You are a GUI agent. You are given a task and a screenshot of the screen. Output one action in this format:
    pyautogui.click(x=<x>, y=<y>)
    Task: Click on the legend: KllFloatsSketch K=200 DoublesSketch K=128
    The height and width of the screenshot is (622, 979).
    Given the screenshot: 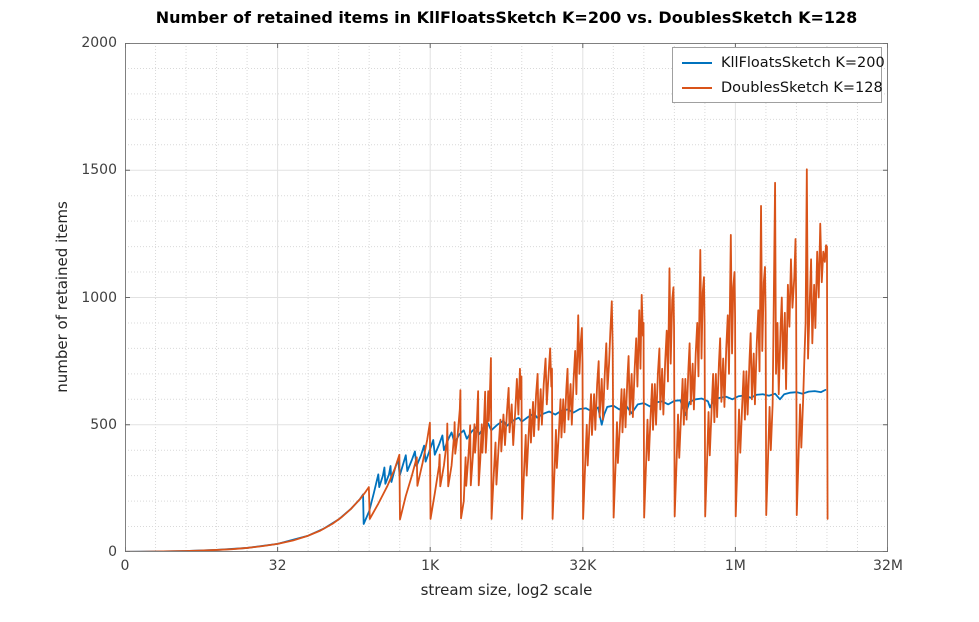 What is the action you would take?
    pyautogui.click(x=778, y=75)
    